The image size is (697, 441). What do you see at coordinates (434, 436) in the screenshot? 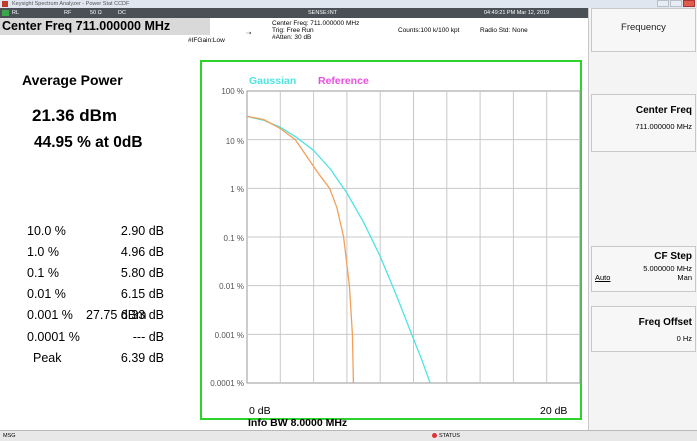
I see `status-icon` at bounding box center [434, 436].